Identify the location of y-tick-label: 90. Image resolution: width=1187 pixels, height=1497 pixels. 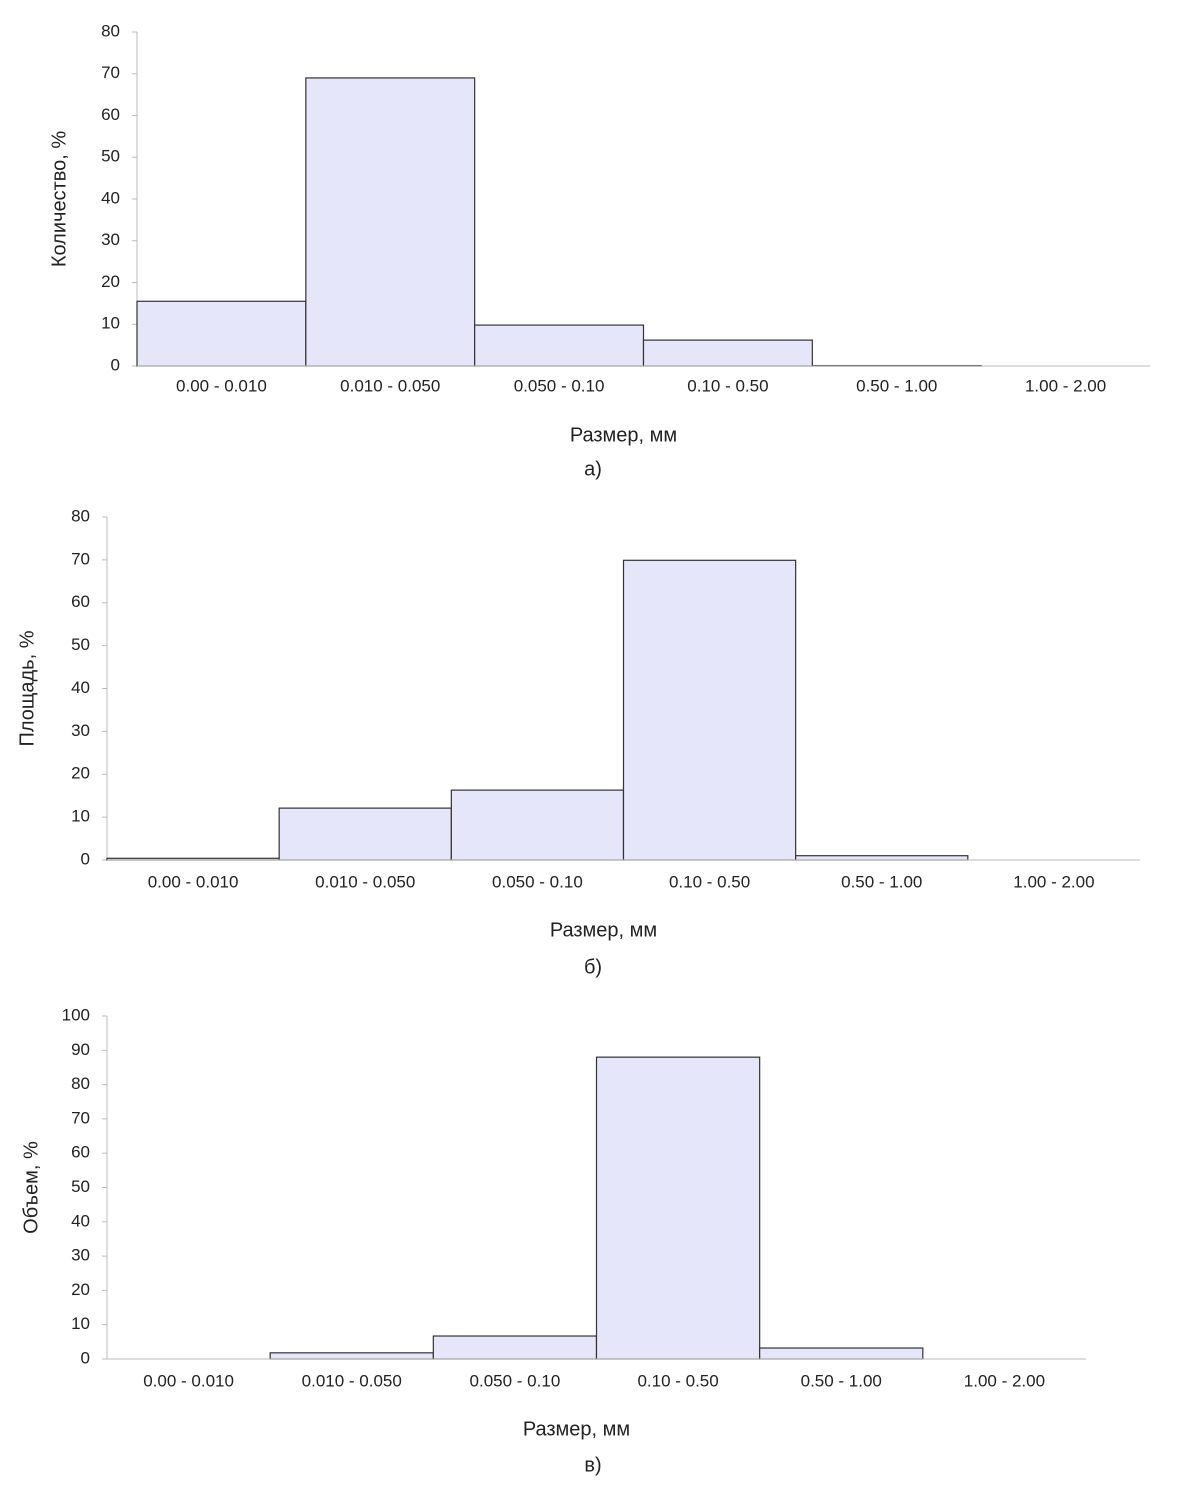
(80, 1049).